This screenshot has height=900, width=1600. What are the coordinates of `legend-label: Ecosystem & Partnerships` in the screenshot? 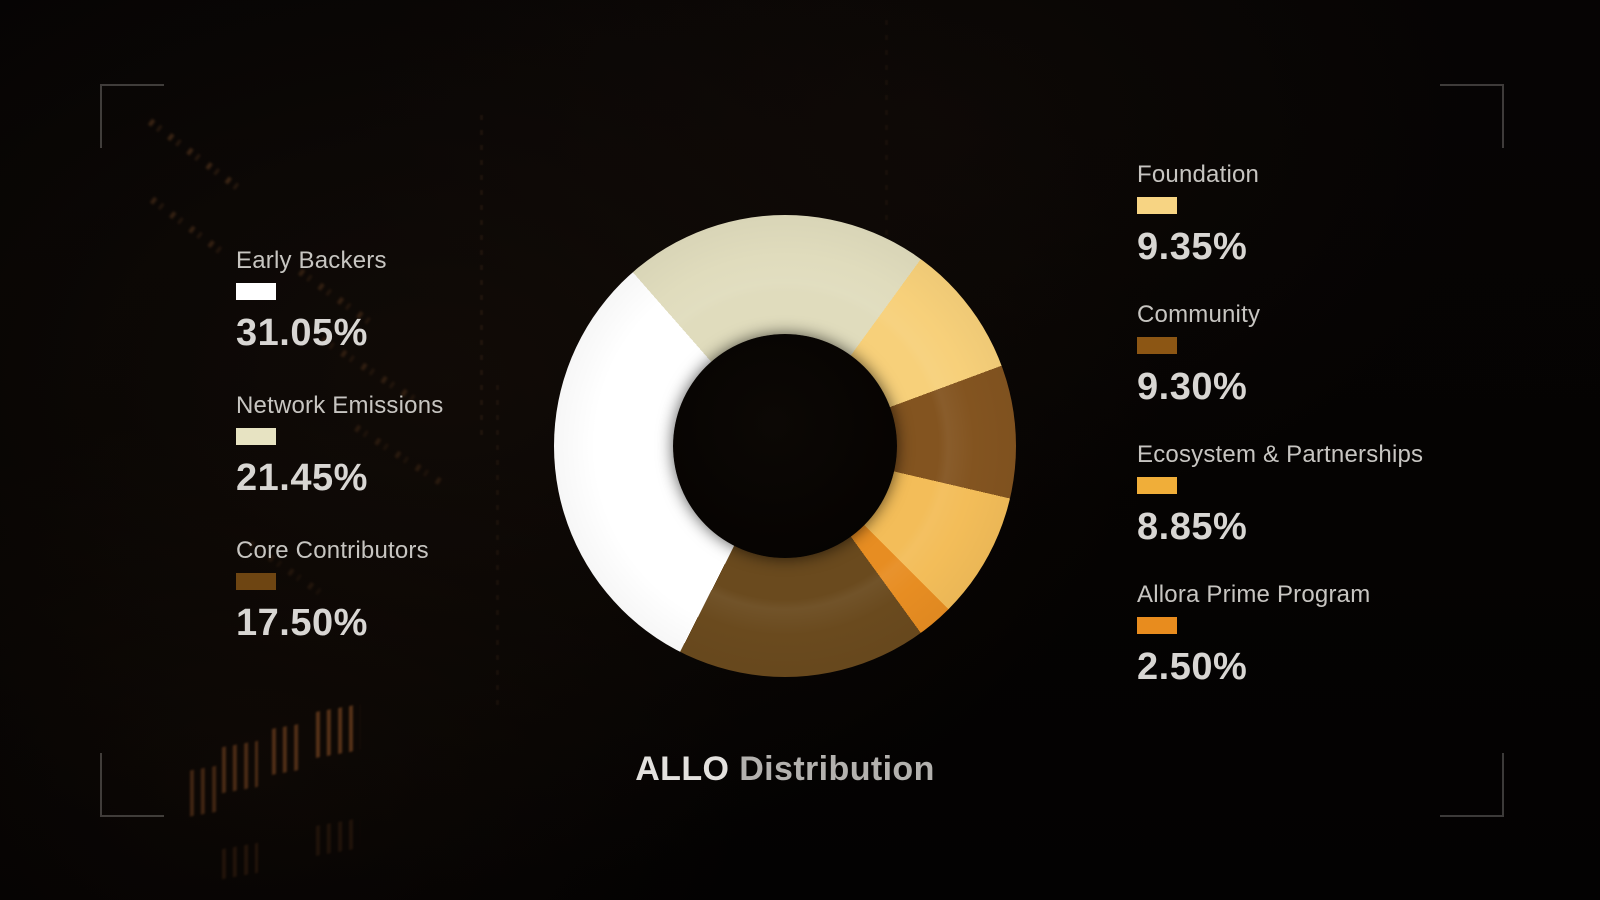 It's located at (1280, 454).